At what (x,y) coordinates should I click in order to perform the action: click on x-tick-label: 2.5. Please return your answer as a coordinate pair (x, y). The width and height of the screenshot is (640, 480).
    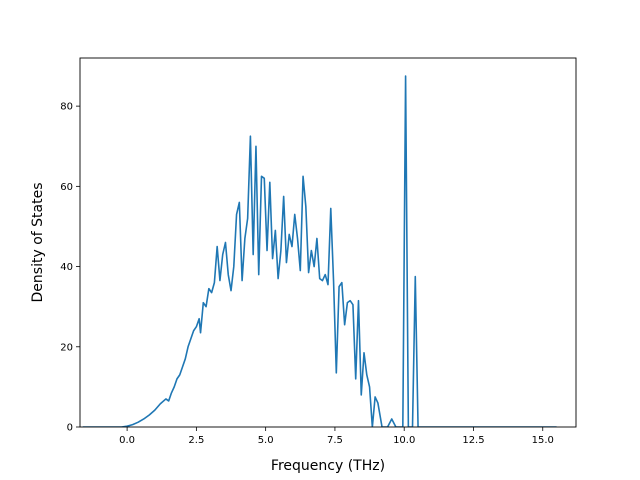
    Looking at the image, I should click on (196, 440).